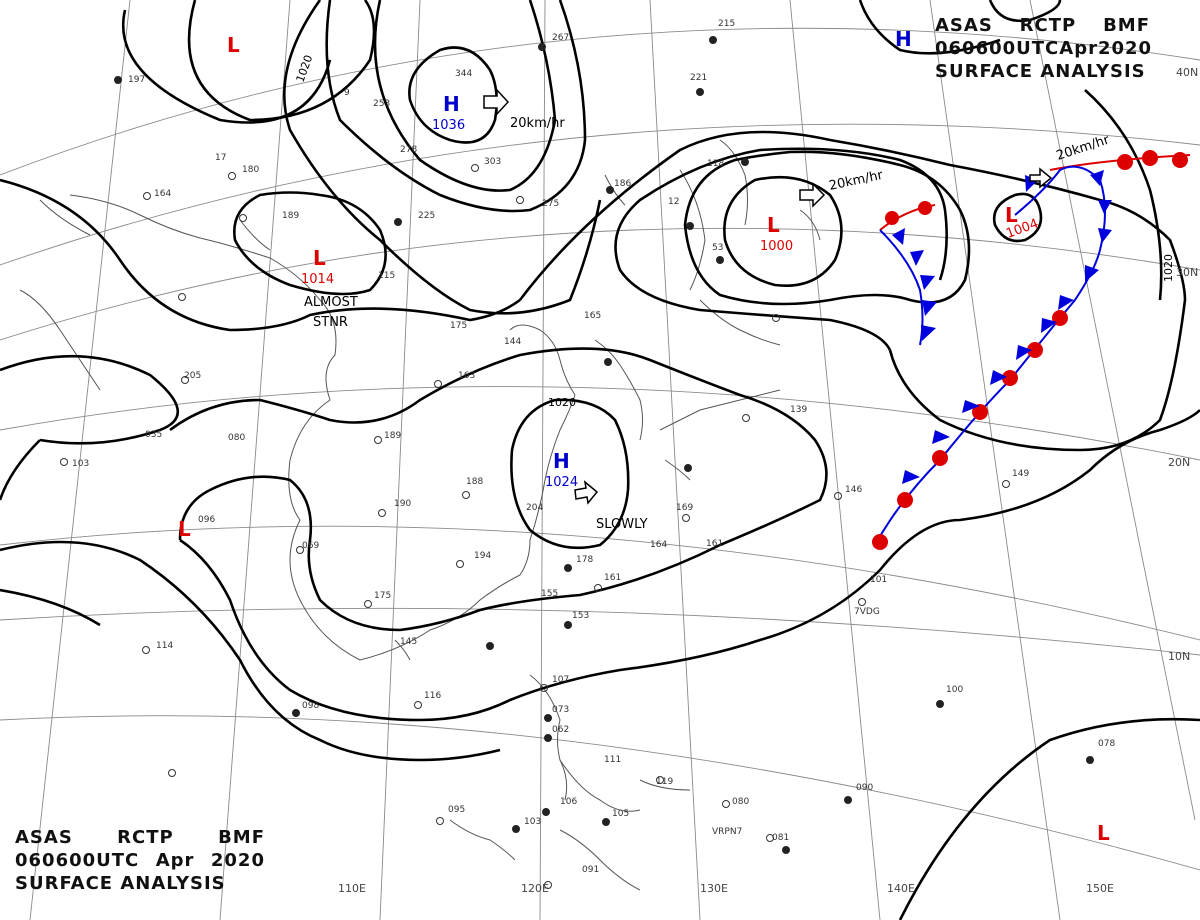 The image size is (1200, 920). What do you see at coordinates (584, 560) in the screenshot?
I see `station-value: 178` at bounding box center [584, 560].